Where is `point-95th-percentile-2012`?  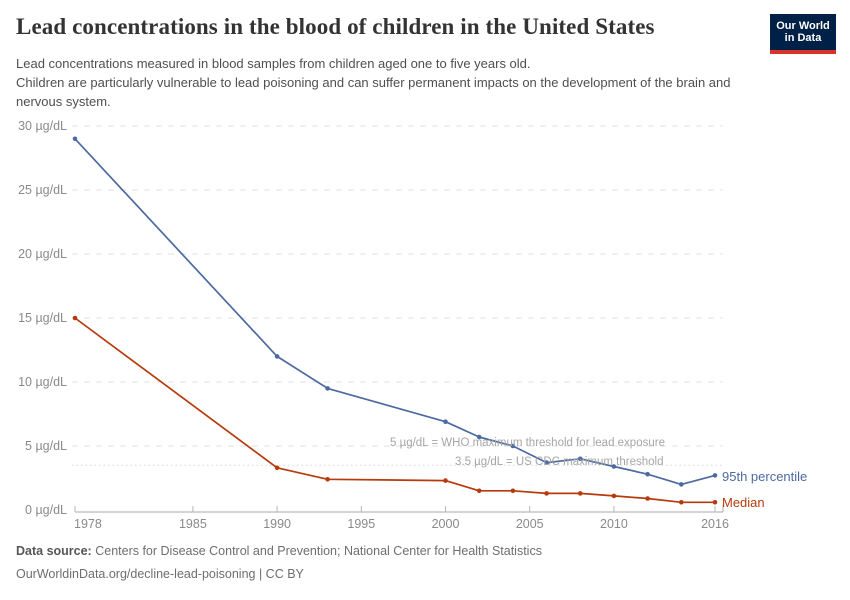 point-95th-percentile-2012 is located at coordinates (647, 474).